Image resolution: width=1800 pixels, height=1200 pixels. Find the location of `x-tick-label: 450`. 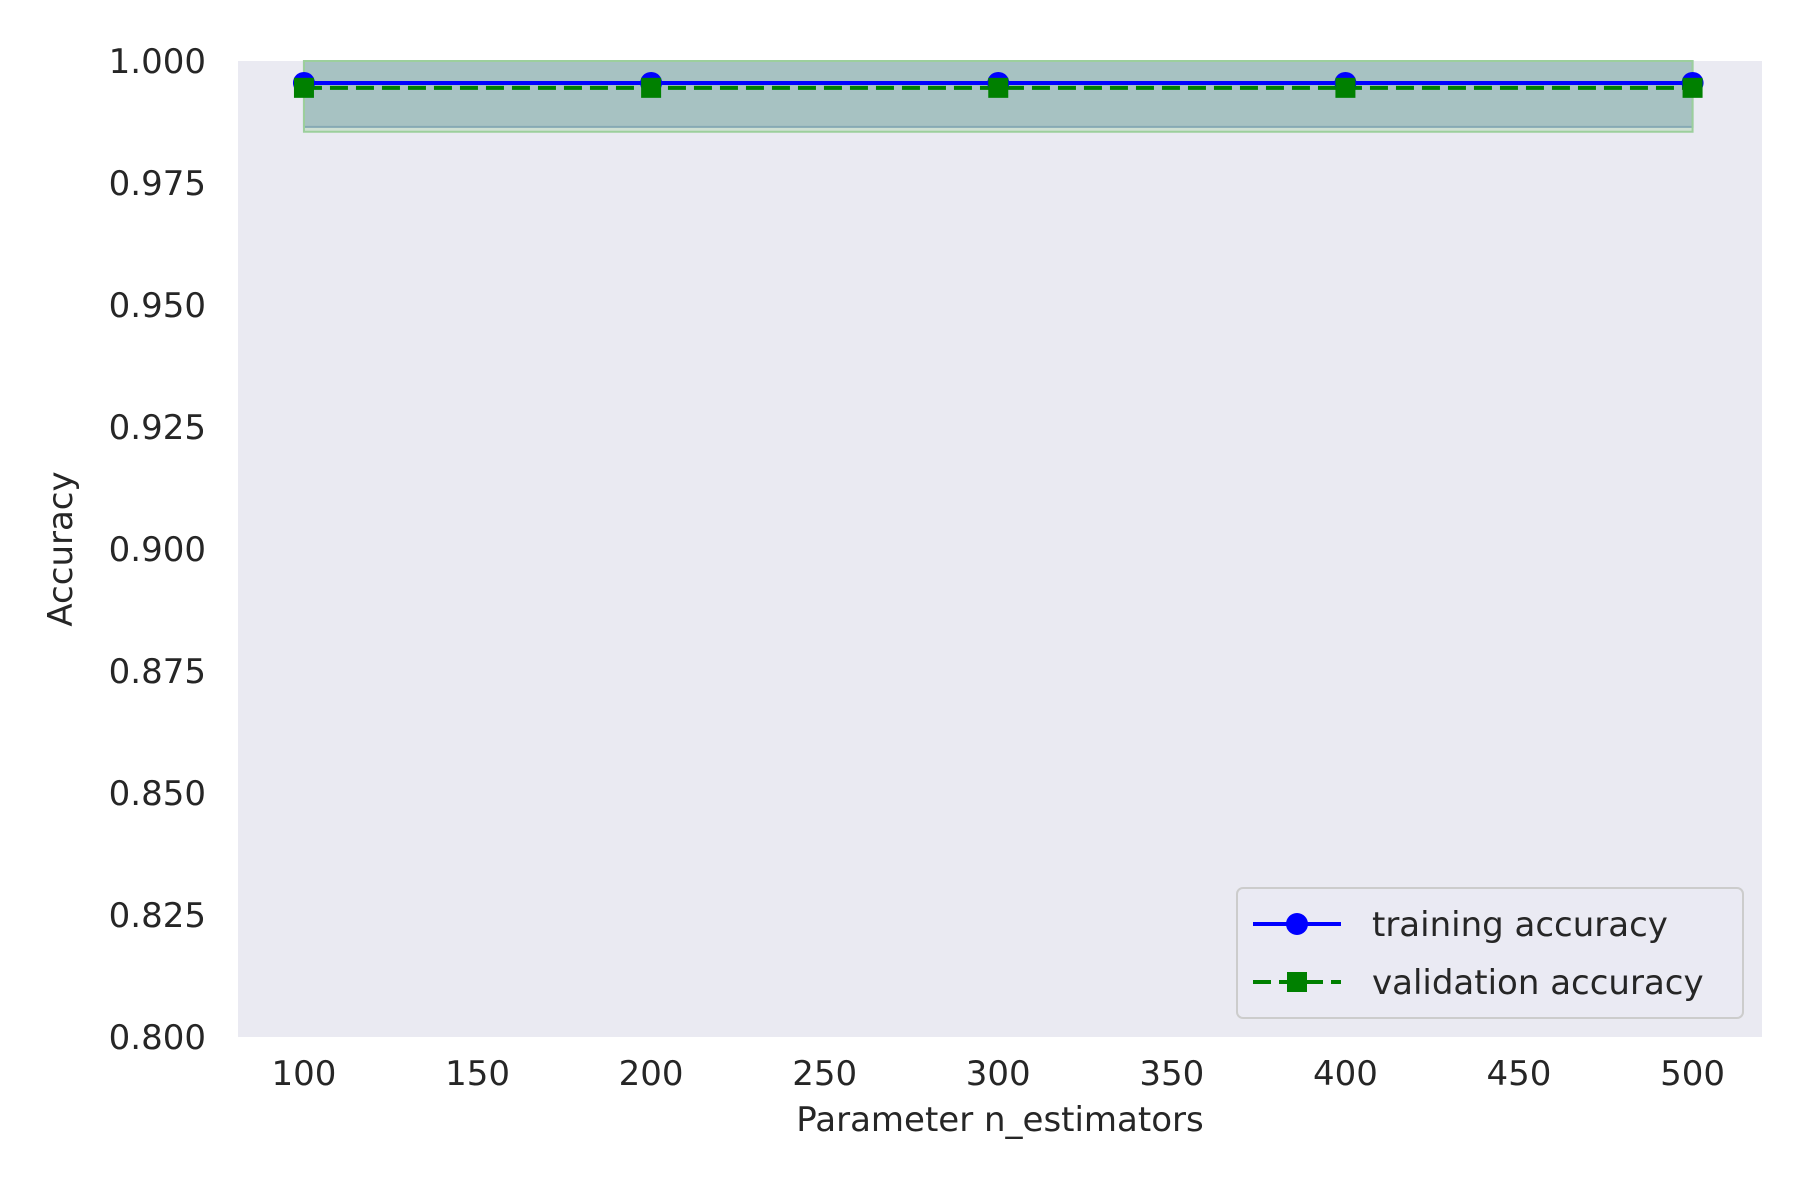

x-tick-label: 450 is located at coordinates (1519, 1074).